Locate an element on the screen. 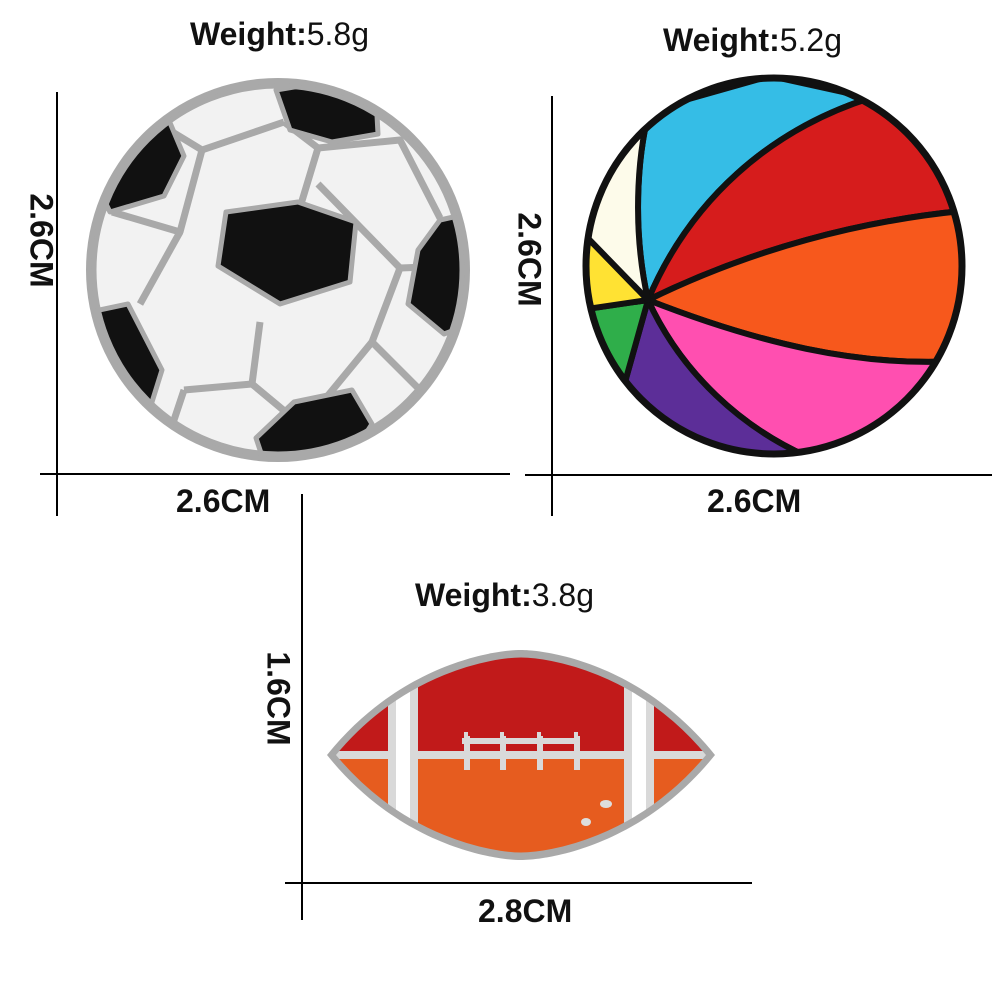 The width and height of the screenshot is (1000, 1000). football-horizontal-axis is located at coordinates (518, 883).